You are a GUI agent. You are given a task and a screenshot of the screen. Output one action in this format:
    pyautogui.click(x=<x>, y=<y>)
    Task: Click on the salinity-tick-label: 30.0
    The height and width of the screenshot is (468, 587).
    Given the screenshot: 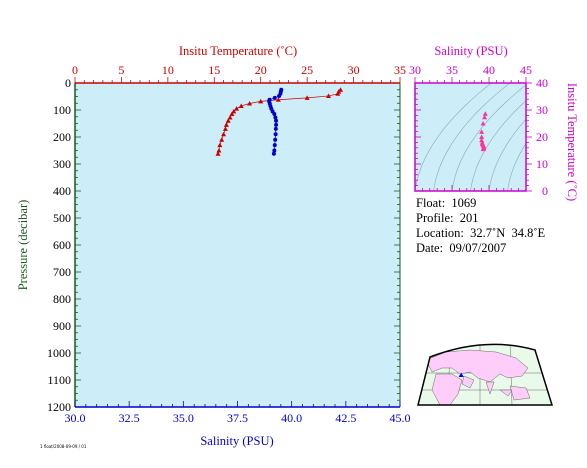 What is the action you would take?
    pyautogui.click(x=75, y=418)
    